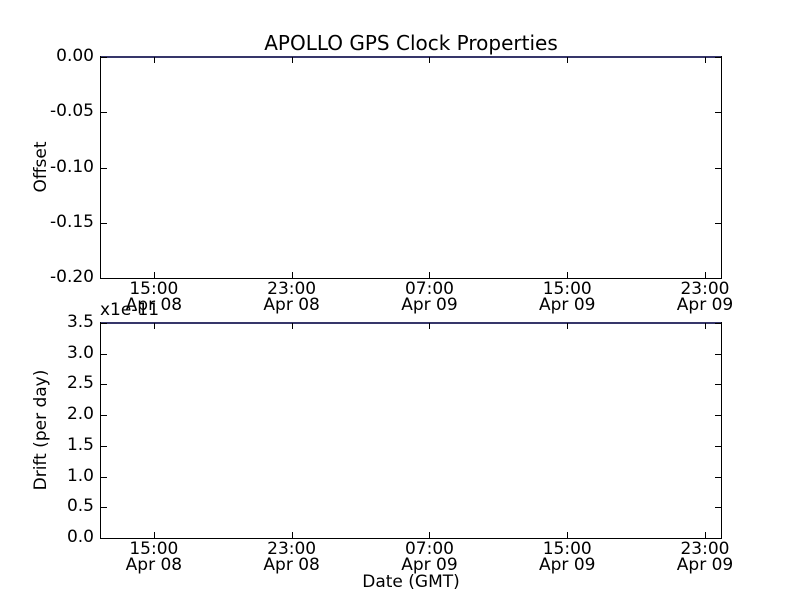 The width and height of the screenshot is (800, 600). What do you see at coordinates (72, 111) in the screenshot?
I see `y-tick-label: -0.05` at bounding box center [72, 111].